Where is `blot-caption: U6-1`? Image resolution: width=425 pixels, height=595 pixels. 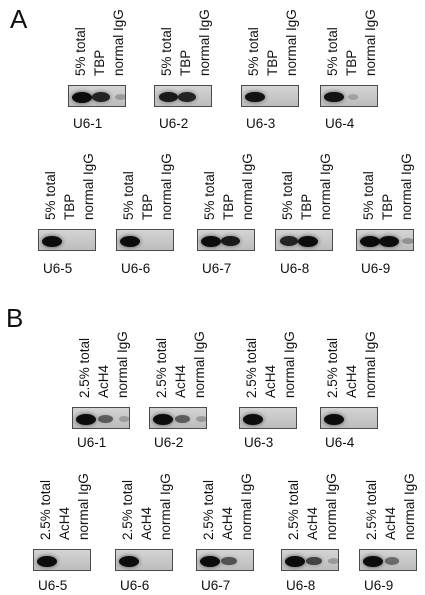
blot-caption: U6-1 is located at coordinates (88, 123).